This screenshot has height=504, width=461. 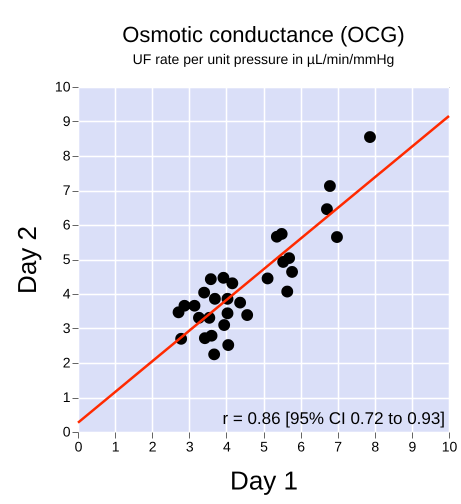 What do you see at coordinates (66, 190) in the screenshot?
I see `y-tick-label: 7` at bounding box center [66, 190].